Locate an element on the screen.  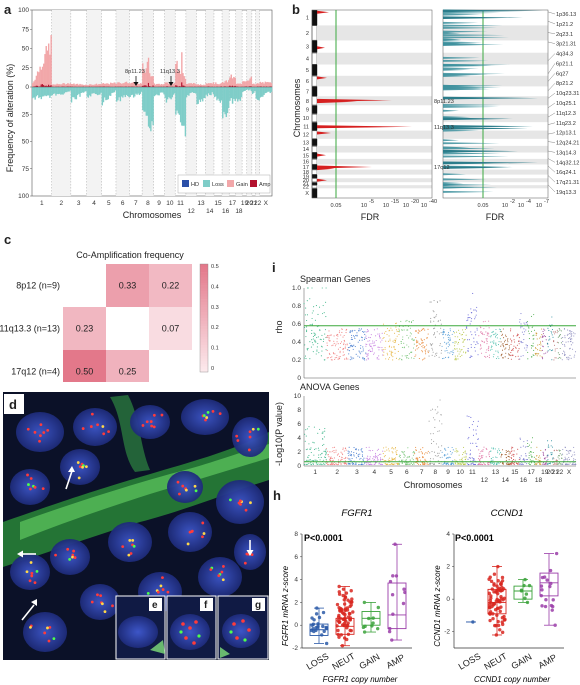
chrom-label: 9 is located at coordinates (448, 472).